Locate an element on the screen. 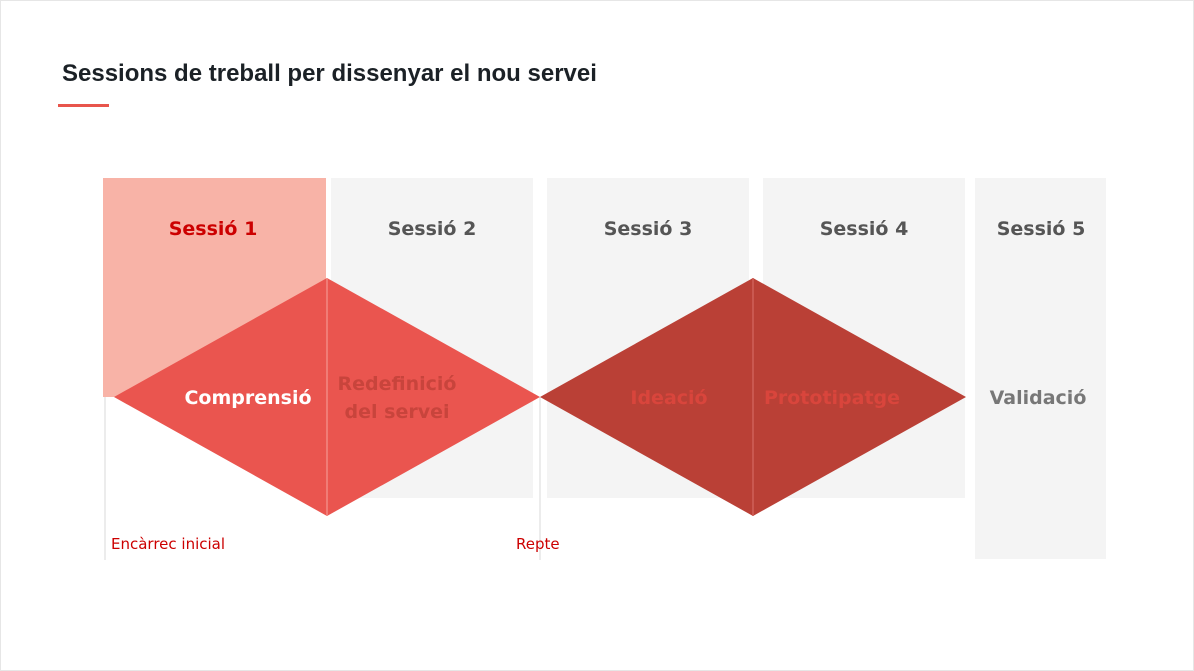 This screenshot has height=671, width=1194. milestone-repte: Repte is located at coordinates (538, 544).